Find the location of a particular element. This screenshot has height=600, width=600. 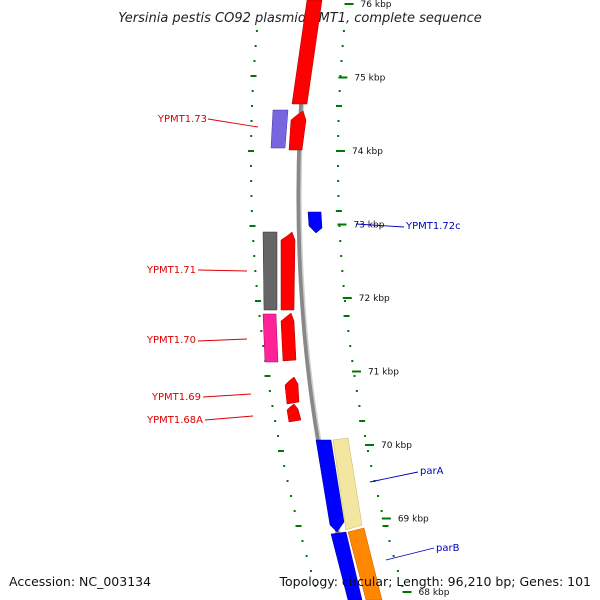

gene-label-ypmt1-69: YPMT1.69 is located at coordinates (176, 397).